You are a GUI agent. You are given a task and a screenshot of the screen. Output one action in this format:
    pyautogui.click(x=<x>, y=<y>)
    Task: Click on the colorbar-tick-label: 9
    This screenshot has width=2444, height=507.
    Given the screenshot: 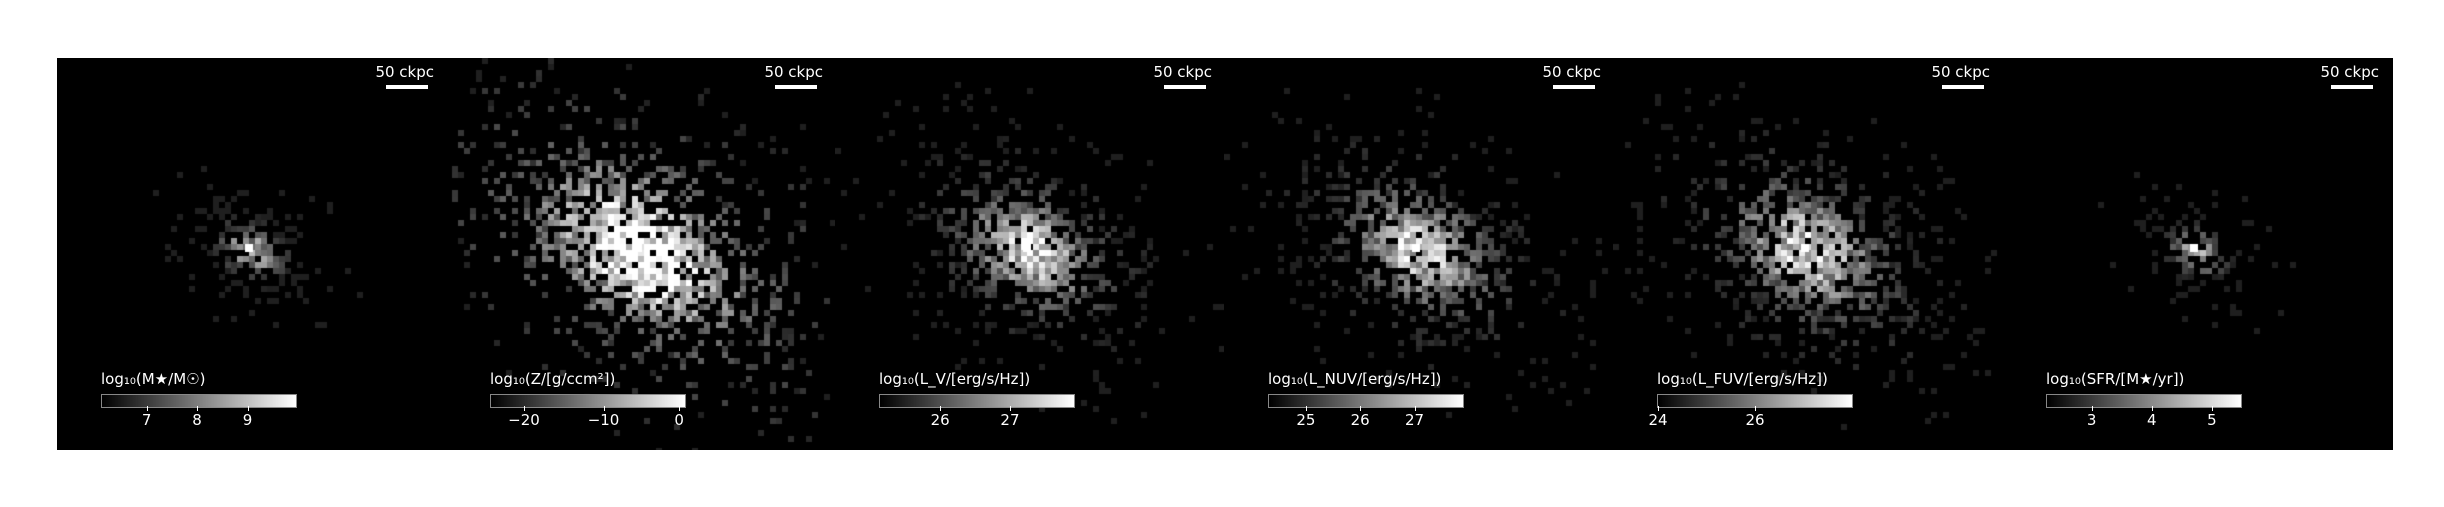 What is the action you would take?
    pyautogui.click(x=247, y=420)
    